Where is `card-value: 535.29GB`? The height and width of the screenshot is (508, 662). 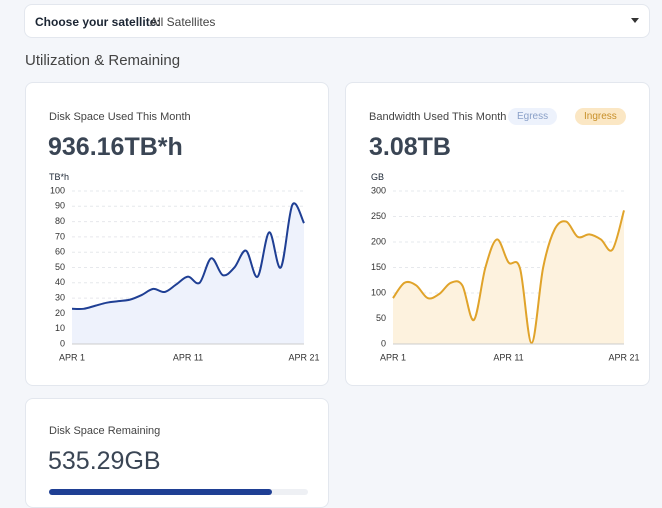
card-value: 535.29GB is located at coordinates (104, 461).